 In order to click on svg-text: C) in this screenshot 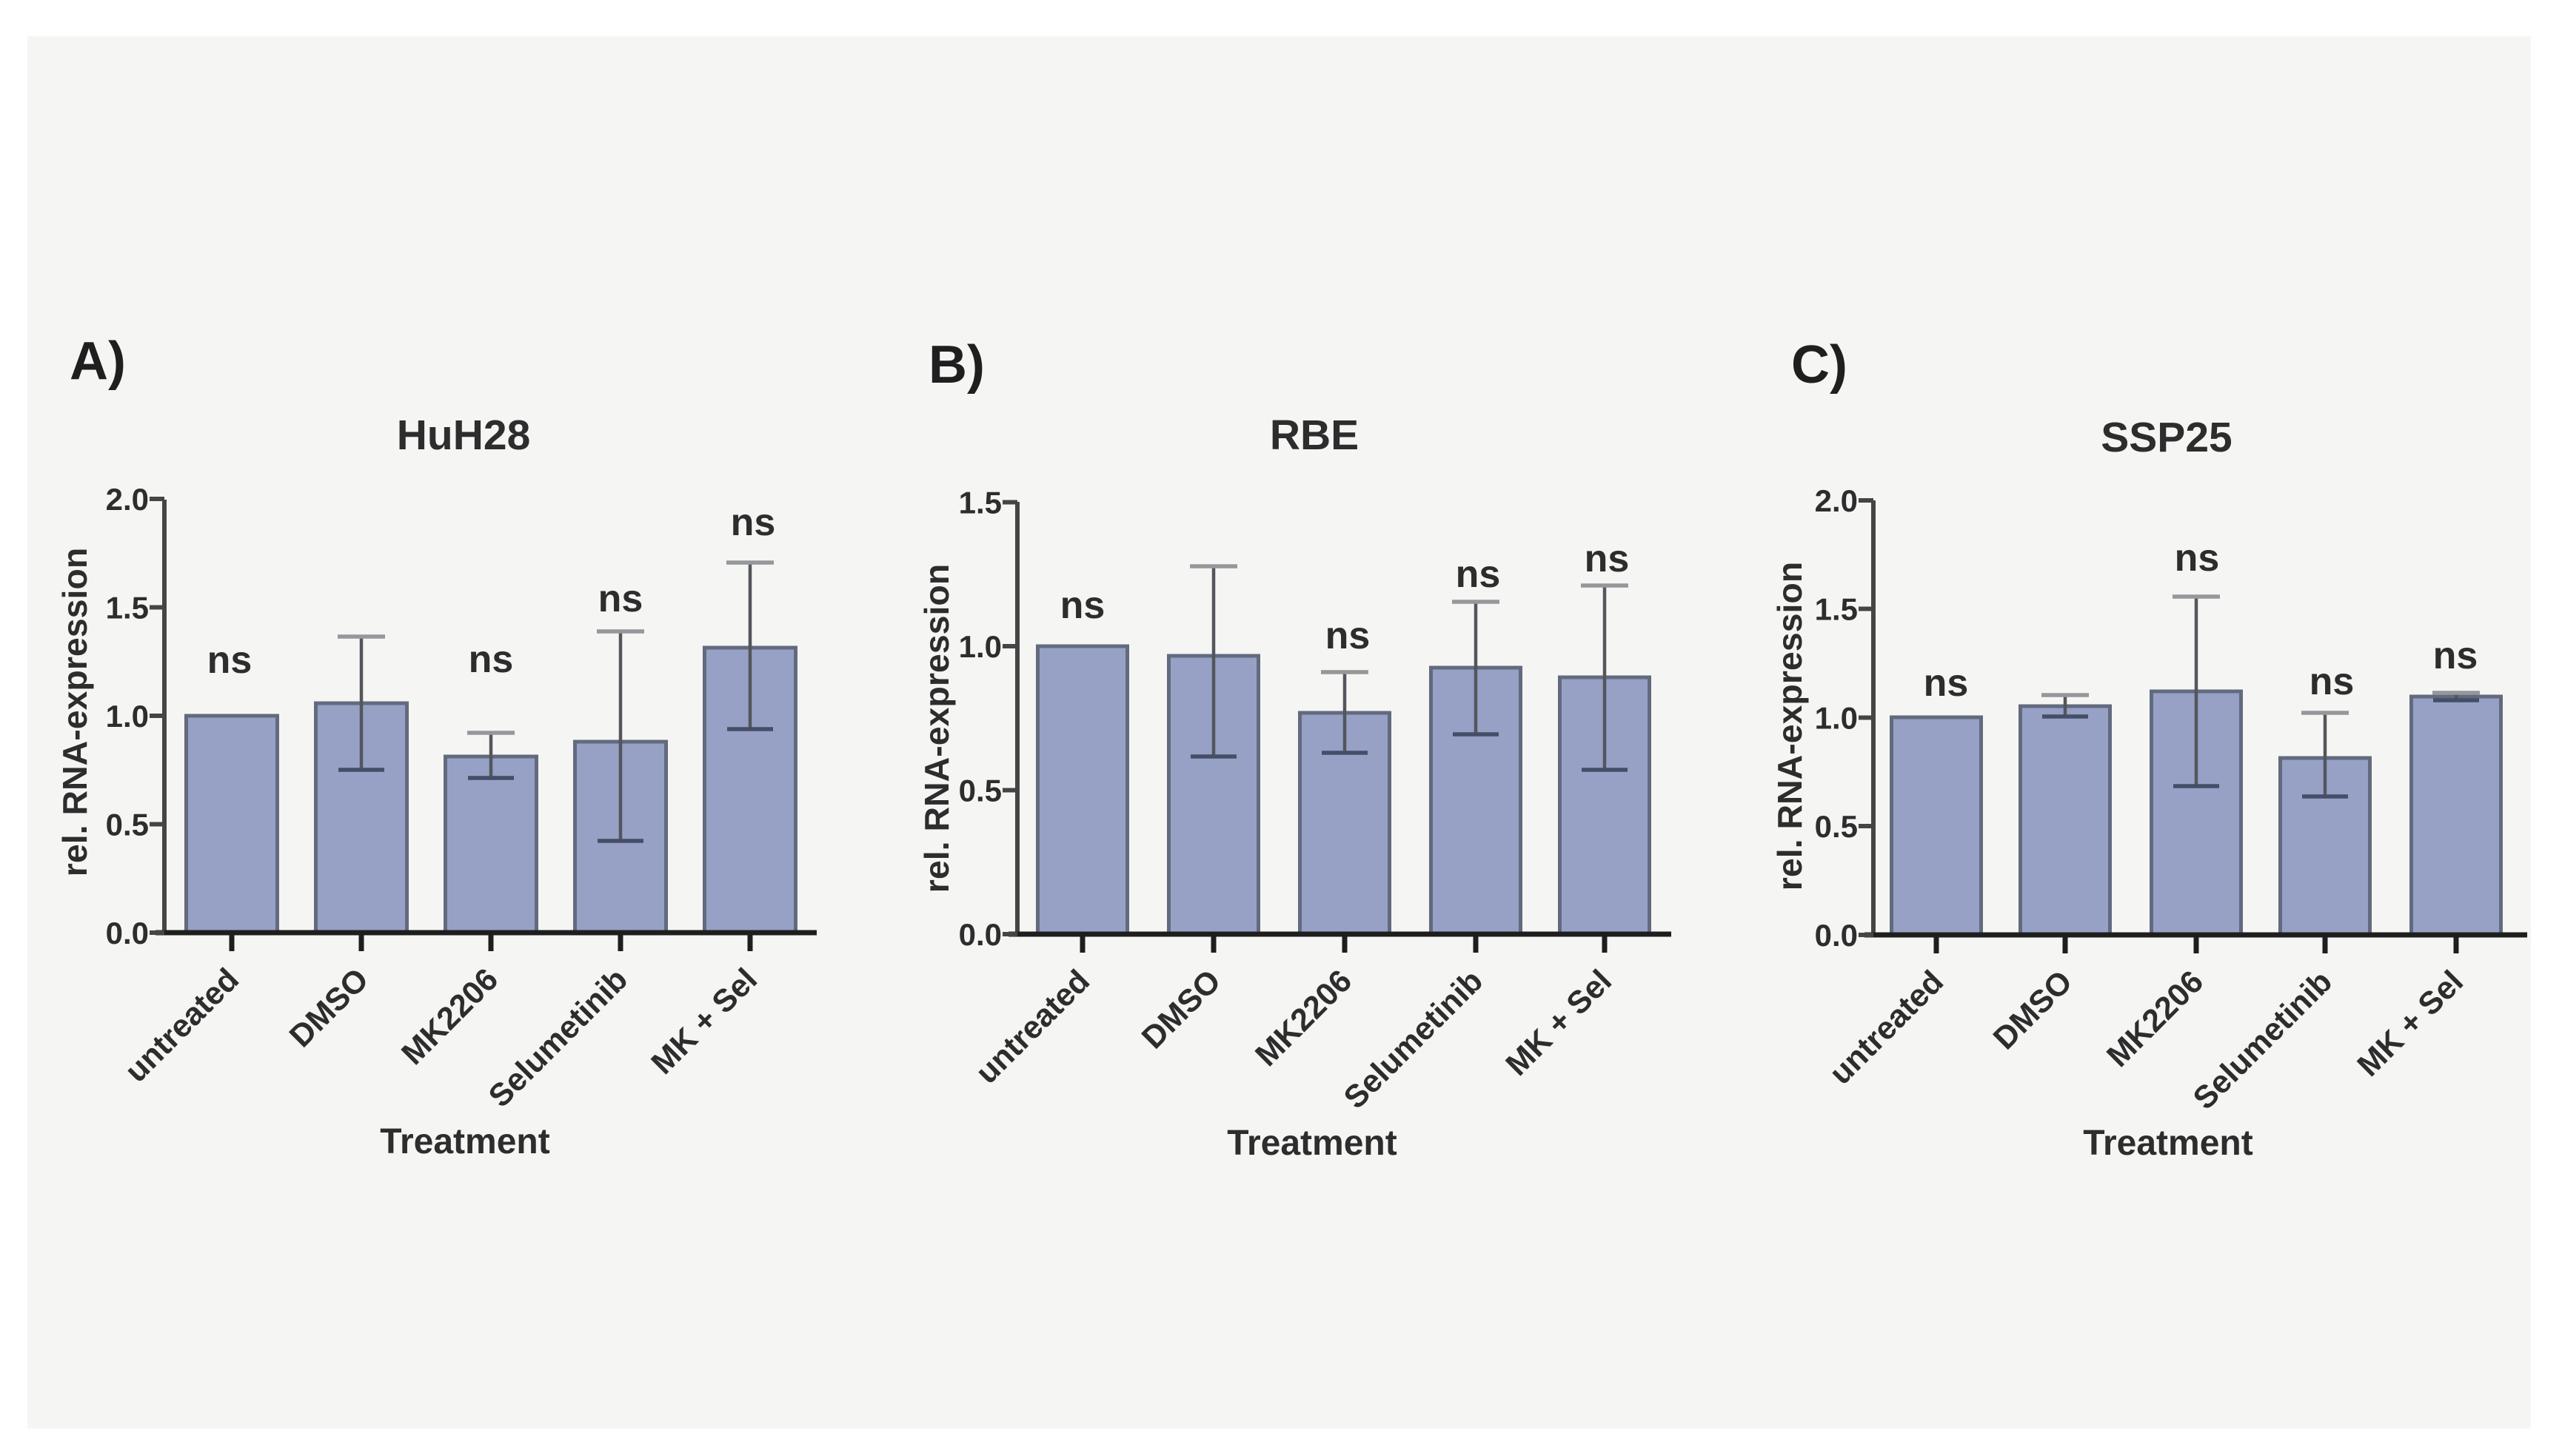, I will do `click(1819, 365)`.